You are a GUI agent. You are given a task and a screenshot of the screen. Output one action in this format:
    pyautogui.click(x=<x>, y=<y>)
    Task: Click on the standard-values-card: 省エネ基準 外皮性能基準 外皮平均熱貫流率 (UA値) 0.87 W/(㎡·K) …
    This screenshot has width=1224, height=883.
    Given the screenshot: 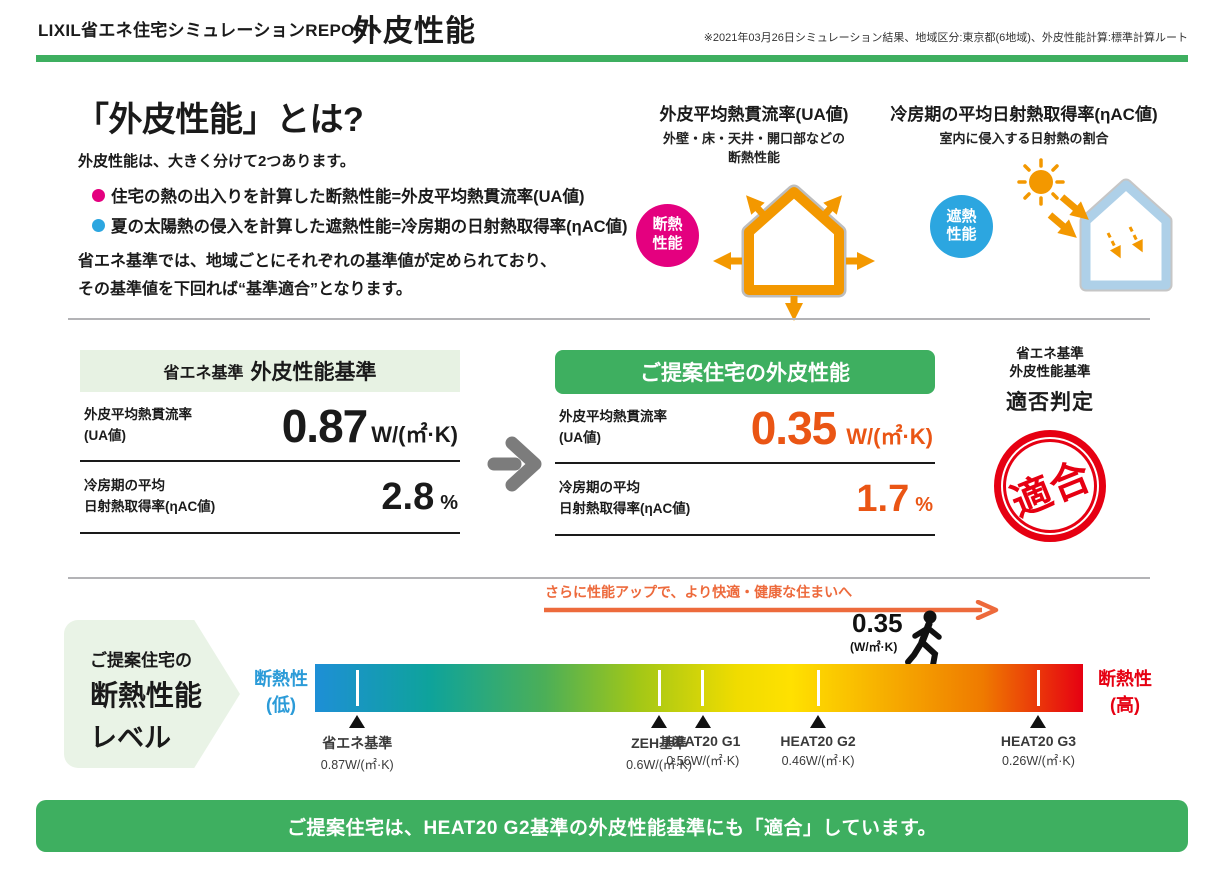 What is the action you would take?
    pyautogui.click(x=270, y=442)
    